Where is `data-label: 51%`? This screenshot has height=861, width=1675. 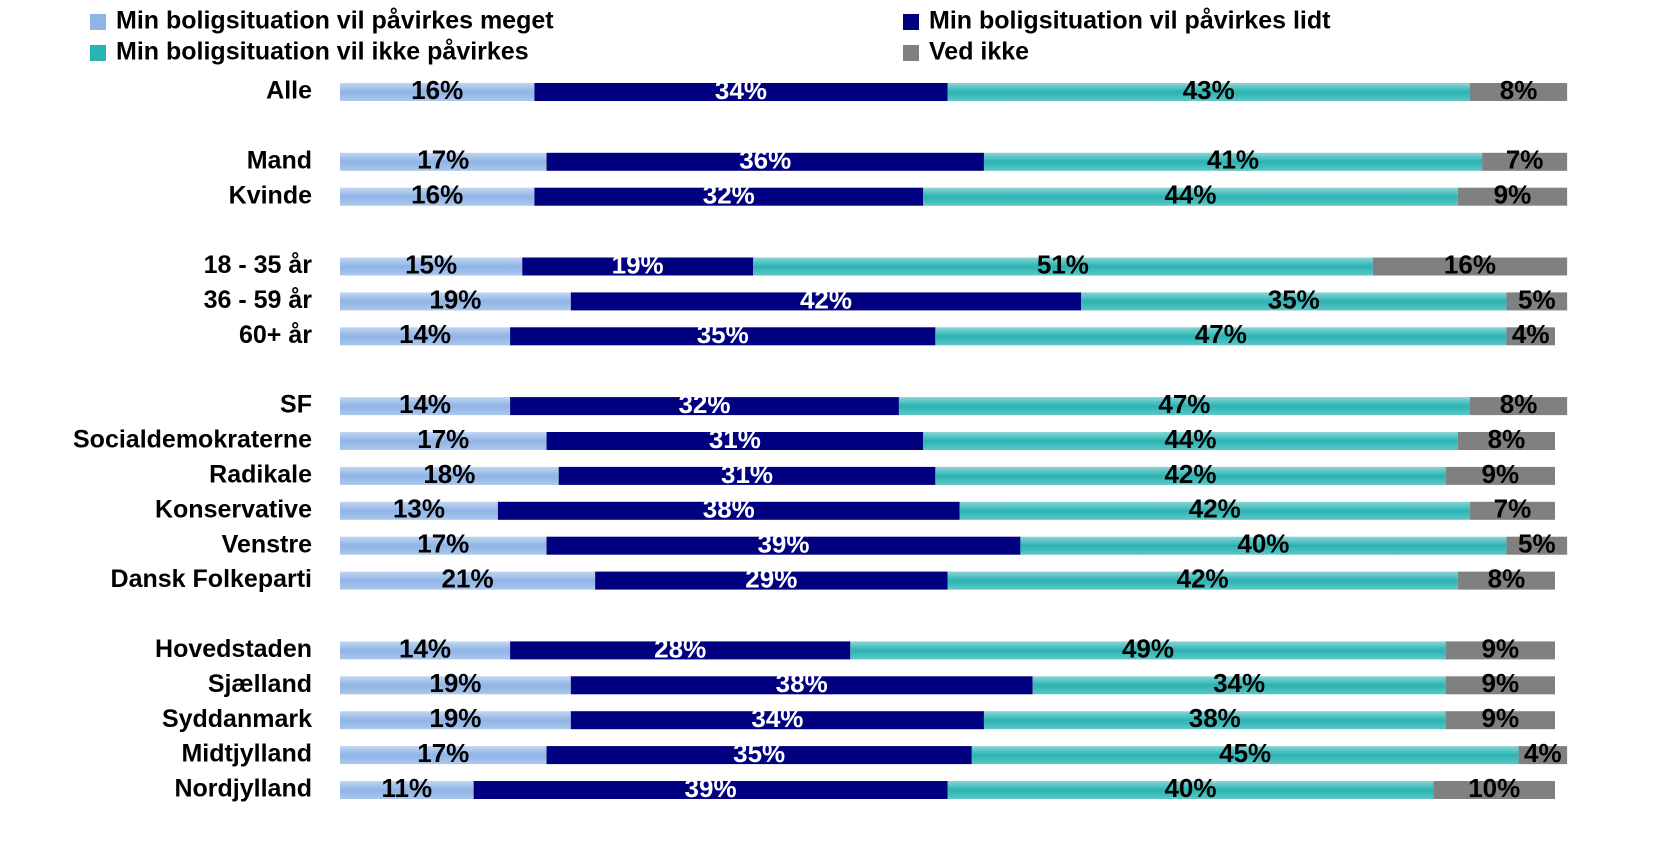
data-label: 51% is located at coordinates (1063, 264).